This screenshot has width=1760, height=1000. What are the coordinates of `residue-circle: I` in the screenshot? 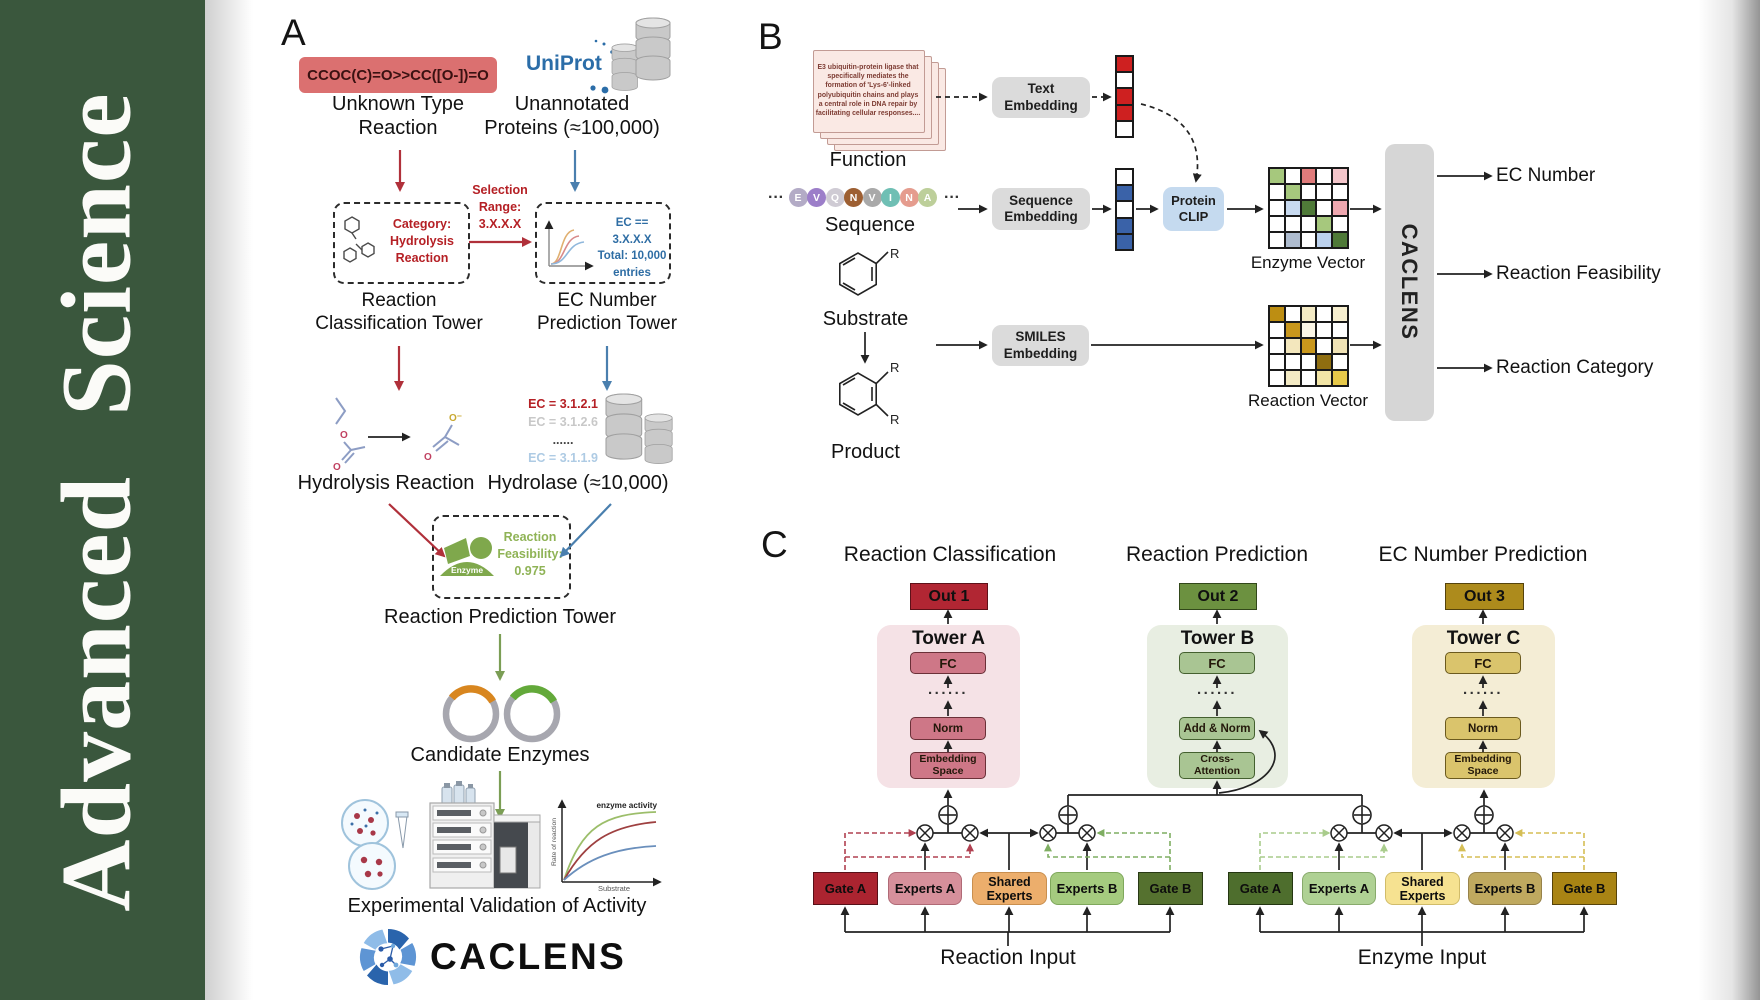 It's located at (890, 197).